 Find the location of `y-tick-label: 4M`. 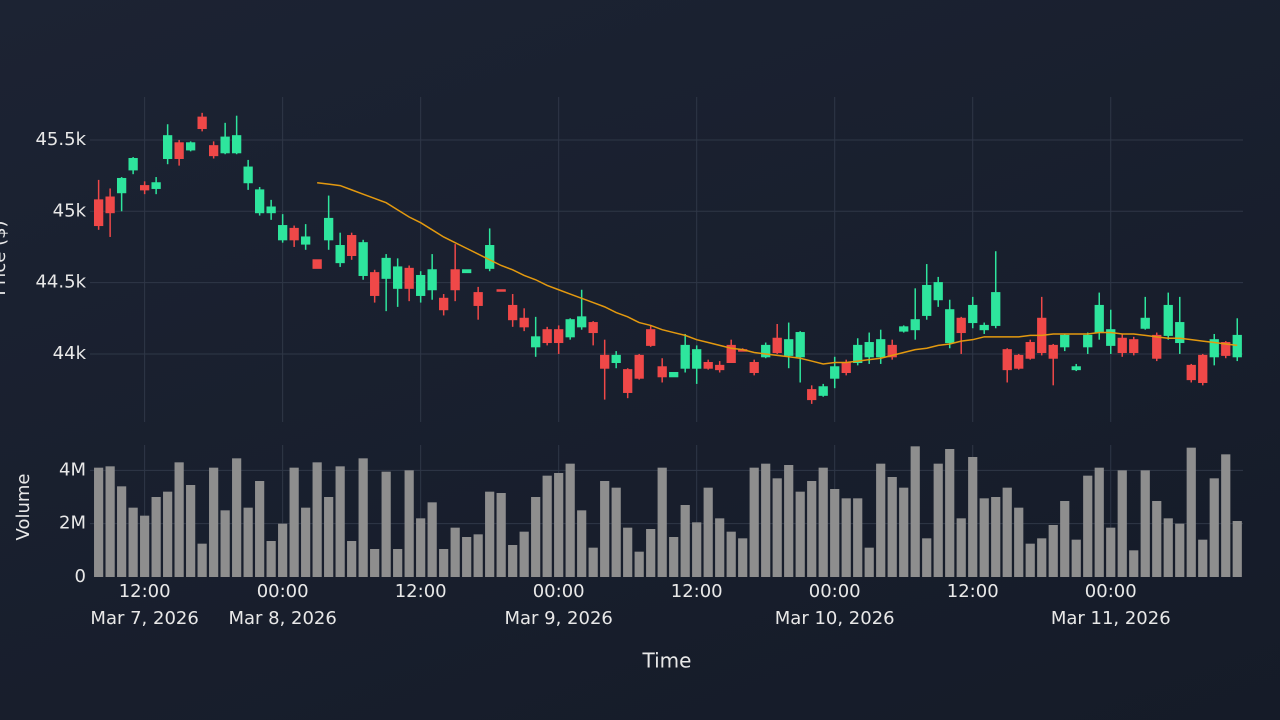

y-tick-label: 4M is located at coordinates (72, 469).